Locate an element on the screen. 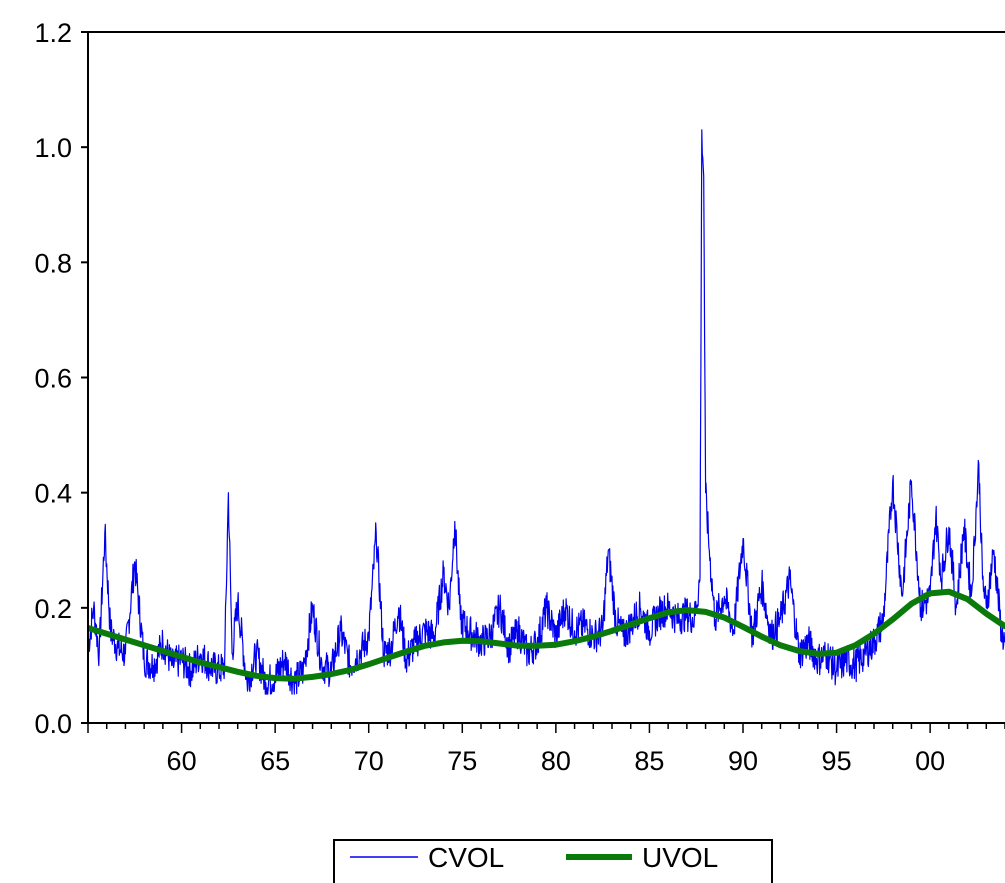 This screenshot has width=1005, height=883. y-tick-label: 1.0 is located at coordinates (53, 148).